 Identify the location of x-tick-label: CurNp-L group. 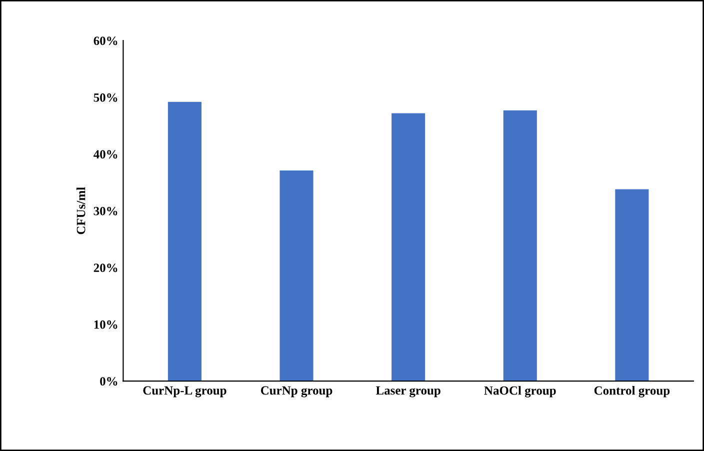
(184, 392).